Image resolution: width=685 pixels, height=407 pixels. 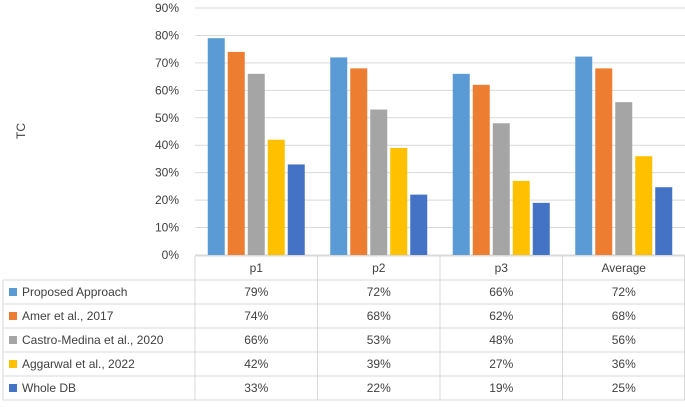 What do you see at coordinates (624, 388) in the screenshot?
I see `table-value-cell: 25%` at bounding box center [624, 388].